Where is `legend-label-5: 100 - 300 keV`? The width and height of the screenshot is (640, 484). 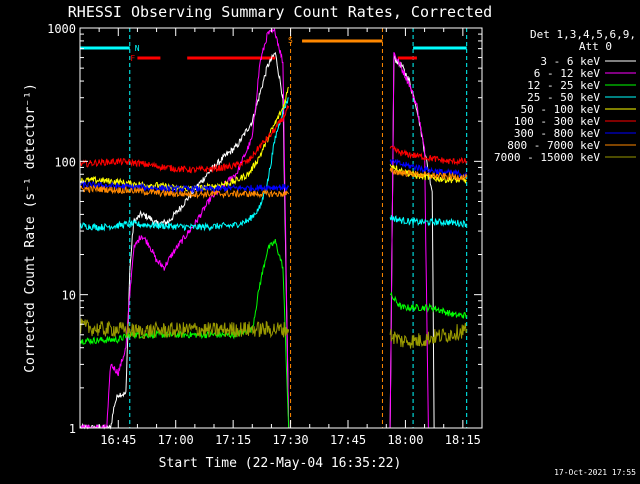
legend-label-5: 100 - 300 keV is located at coordinates (557, 121).